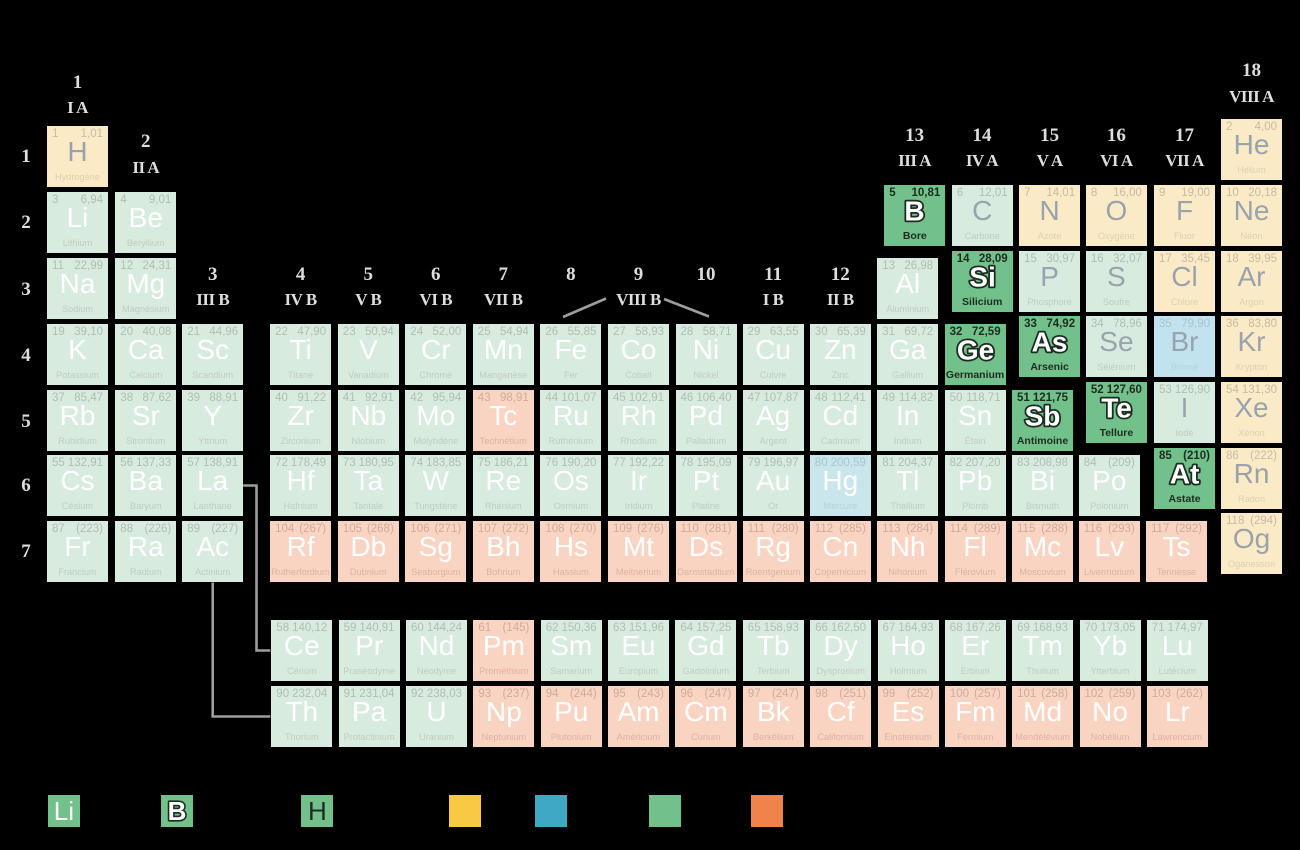 This screenshot has height=850, width=1300. What do you see at coordinates (974, 350) in the screenshot?
I see `svg-text: Ge` at bounding box center [974, 350].